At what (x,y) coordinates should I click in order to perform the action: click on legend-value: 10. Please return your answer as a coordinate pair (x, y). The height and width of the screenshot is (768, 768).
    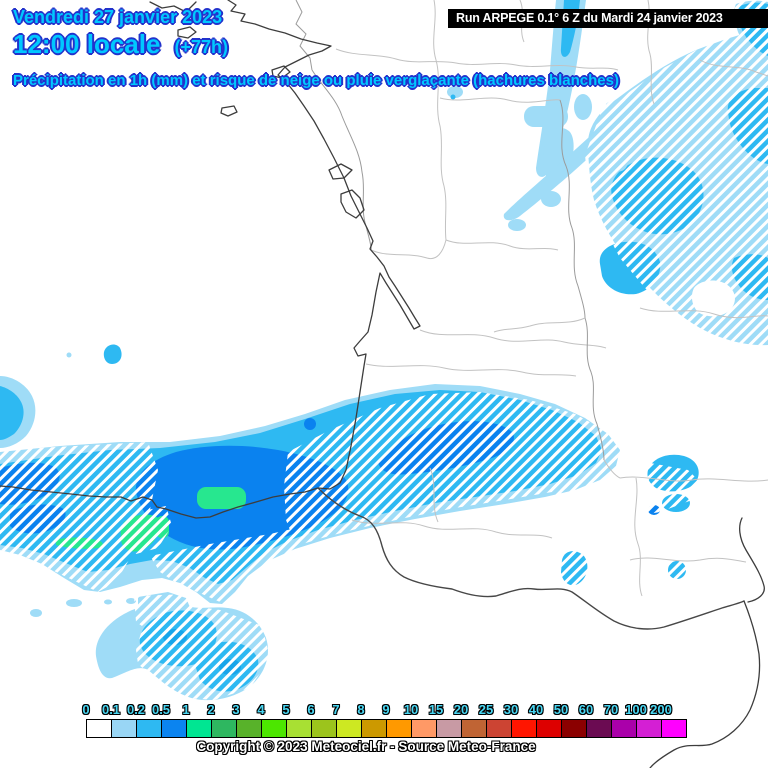
    Looking at the image, I should click on (411, 709).